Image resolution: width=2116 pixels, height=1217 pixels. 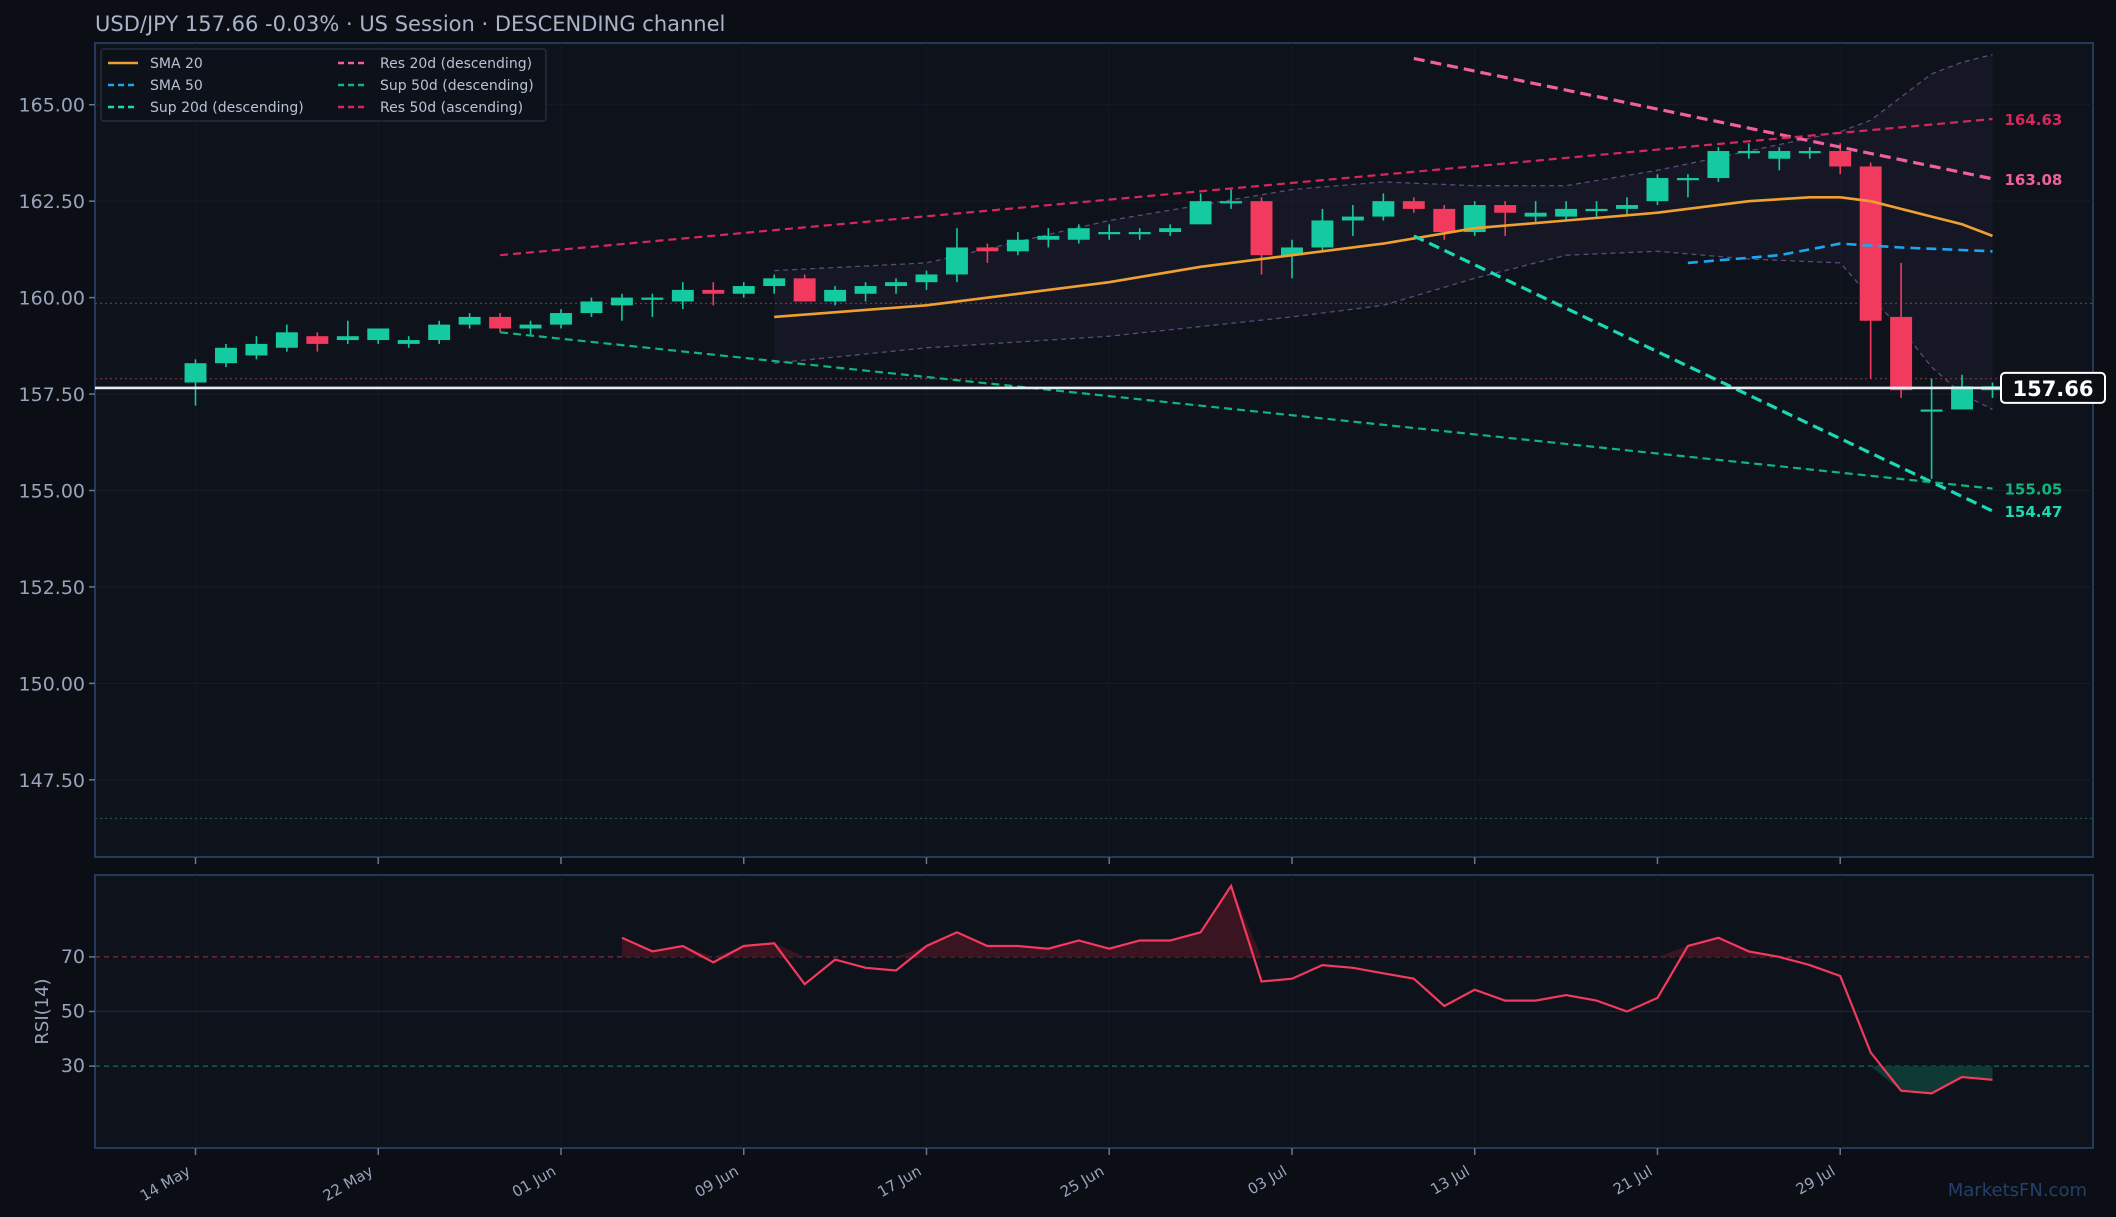 What do you see at coordinates (1840, 253) in the screenshot?
I see `sma50-line` at bounding box center [1840, 253].